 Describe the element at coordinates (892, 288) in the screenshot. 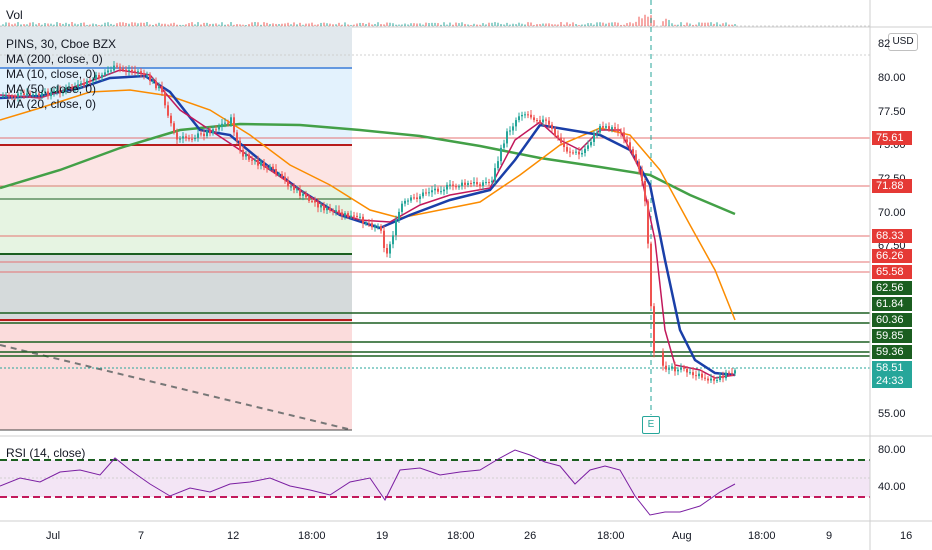

I see `price-label: 62.56` at that location.